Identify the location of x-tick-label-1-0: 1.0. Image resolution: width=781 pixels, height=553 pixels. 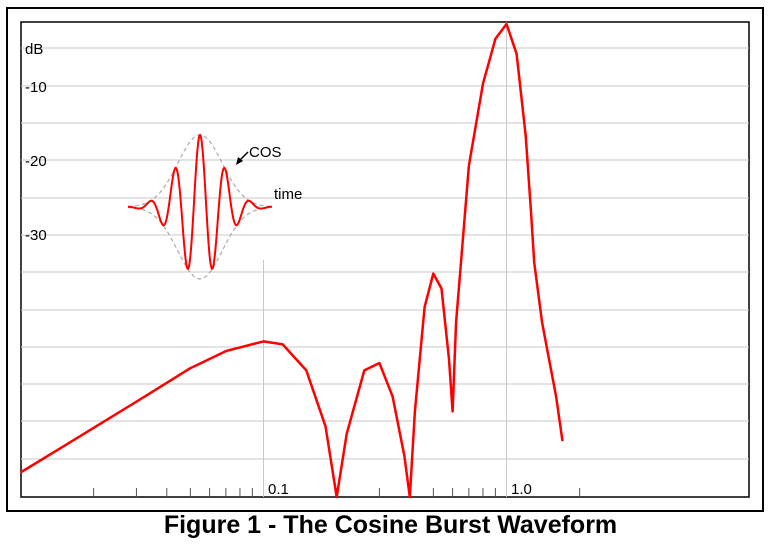
(521, 489).